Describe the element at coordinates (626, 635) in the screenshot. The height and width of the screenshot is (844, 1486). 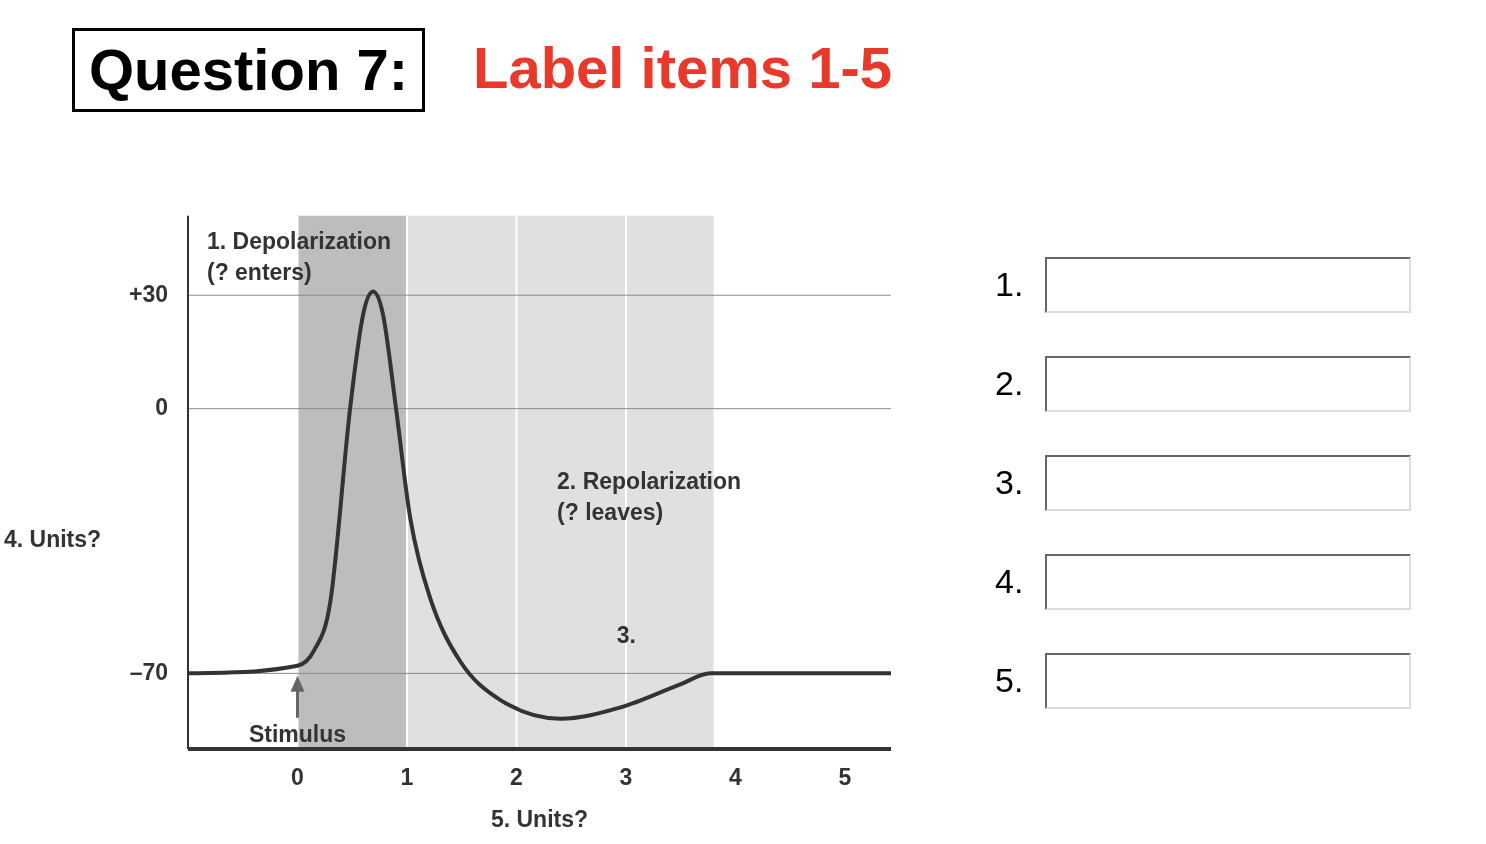
I see `annotation: 3.` at that location.